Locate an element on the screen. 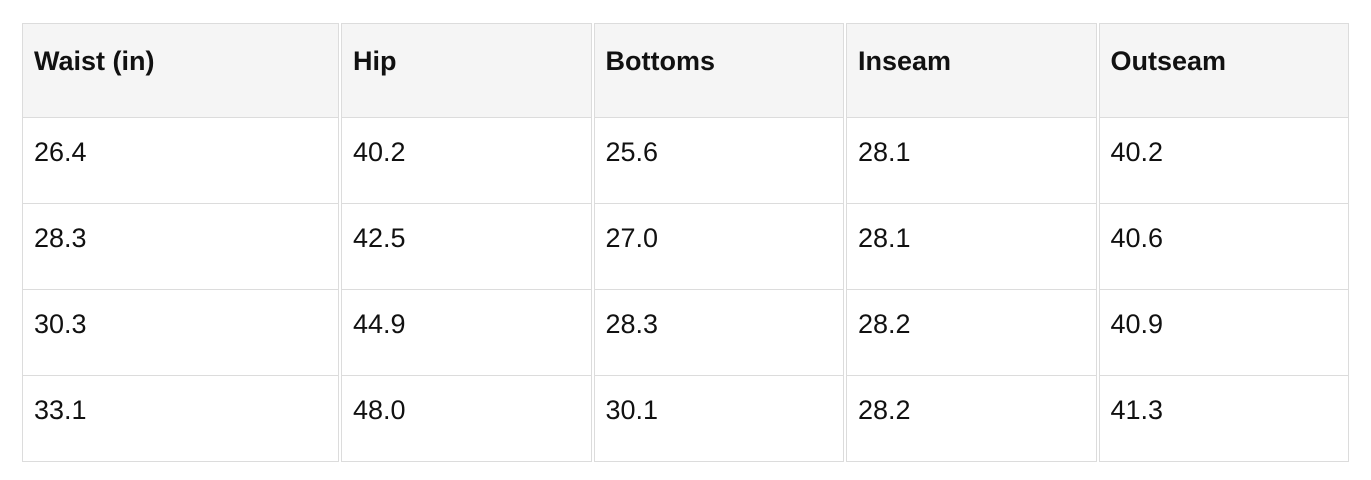 The image size is (1371, 480). table-cell: 30.3 is located at coordinates (180, 333).